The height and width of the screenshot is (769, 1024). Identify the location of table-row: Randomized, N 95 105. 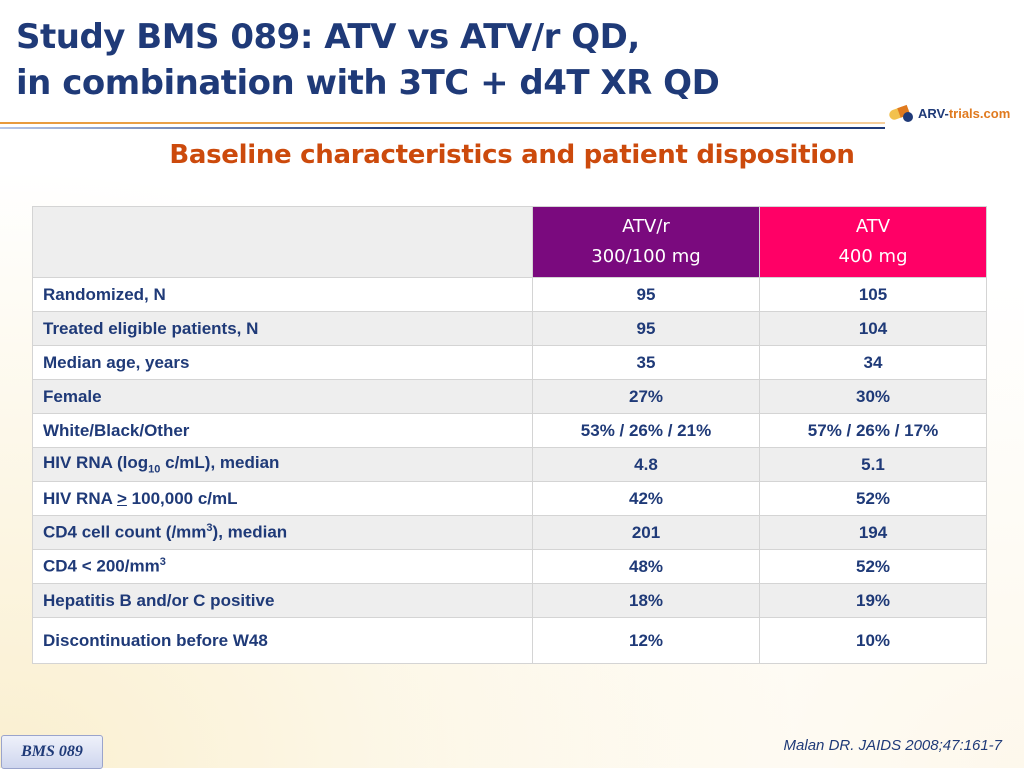
(509, 294).